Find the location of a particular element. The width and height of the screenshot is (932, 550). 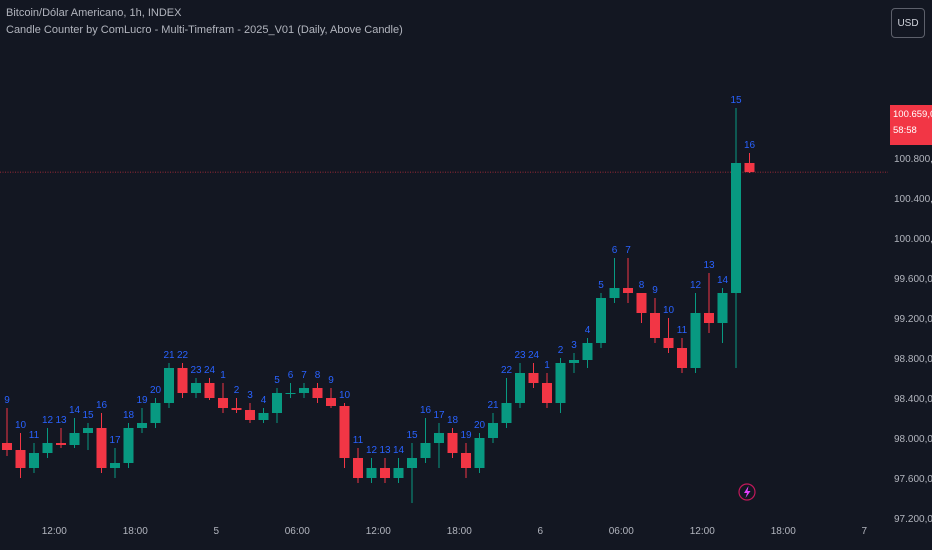

x-tick-label: 06:00 is located at coordinates (297, 531).